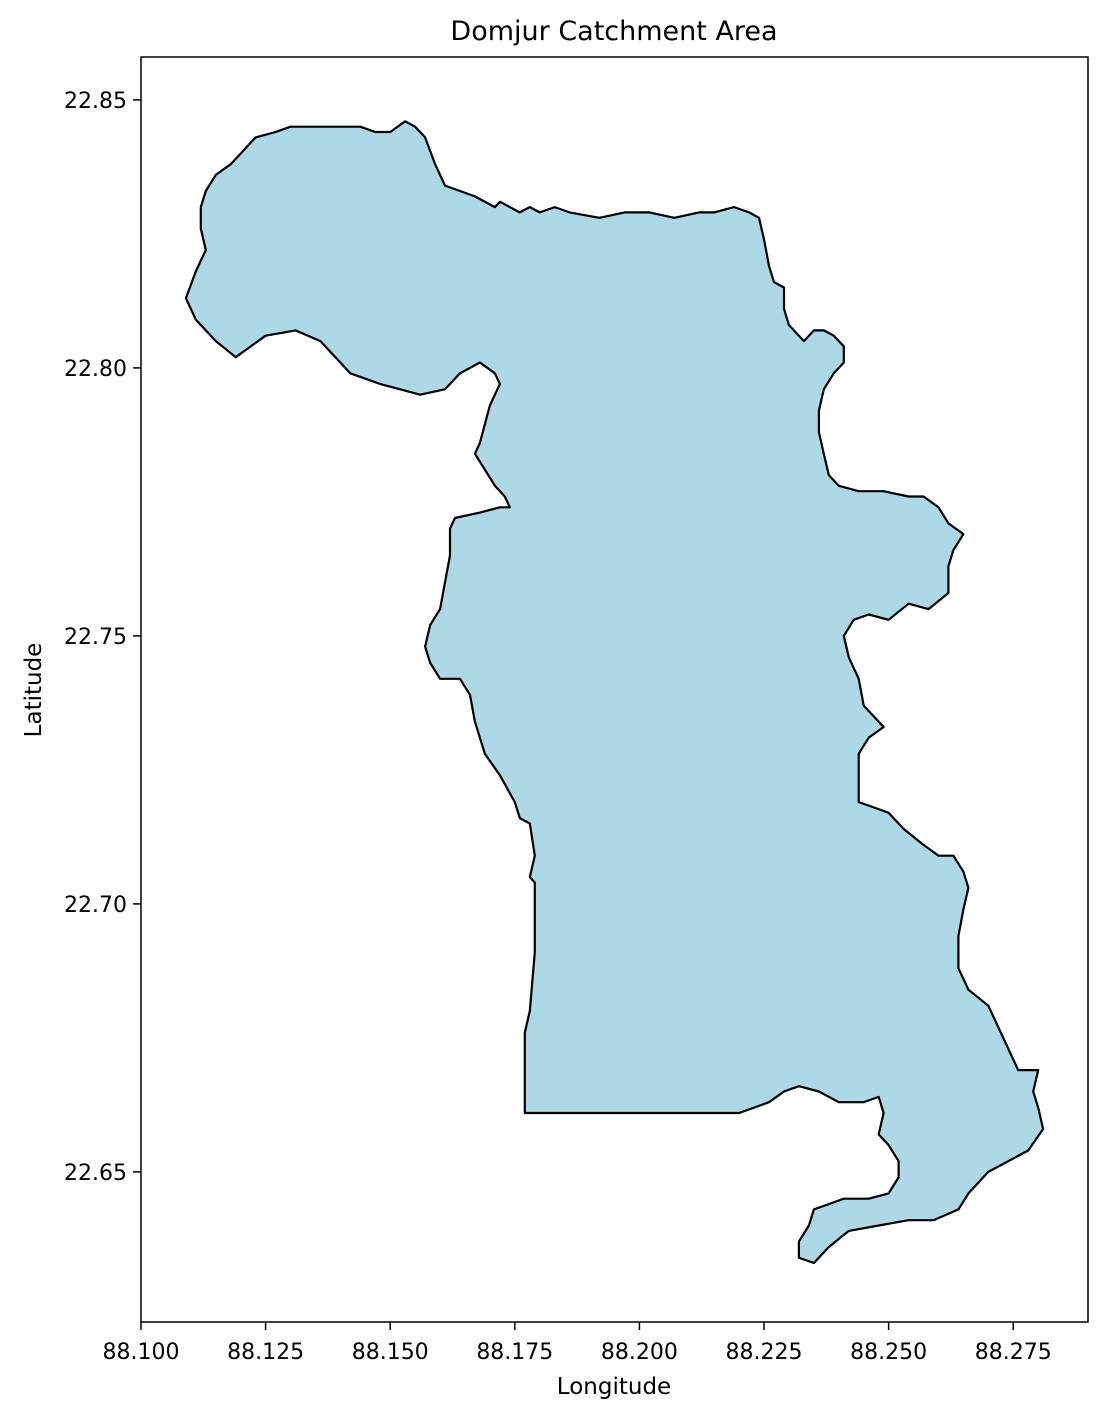 This screenshot has width=1107, height=1421. What do you see at coordinates (141, 1352) in the screenshot?
I see `x-tick-label: 88.100` at bounding box center [141, 1352].